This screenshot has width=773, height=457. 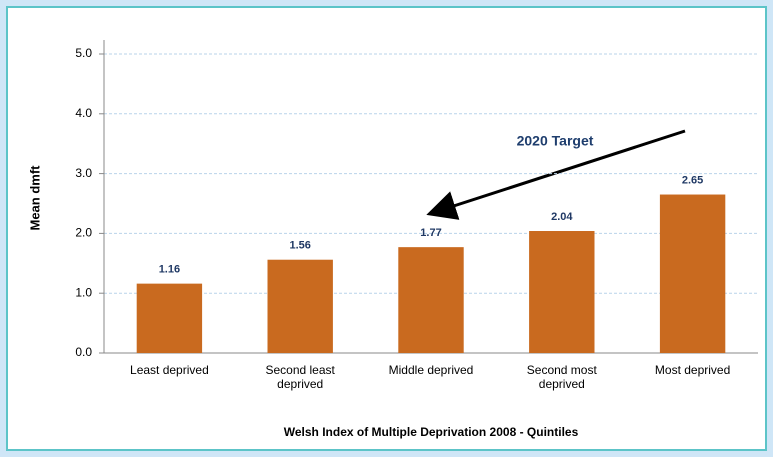 What do you see at coordinates (299, 246) in the screenshot?
I see `data-label: 1.56` at bounding box center [299, 246].